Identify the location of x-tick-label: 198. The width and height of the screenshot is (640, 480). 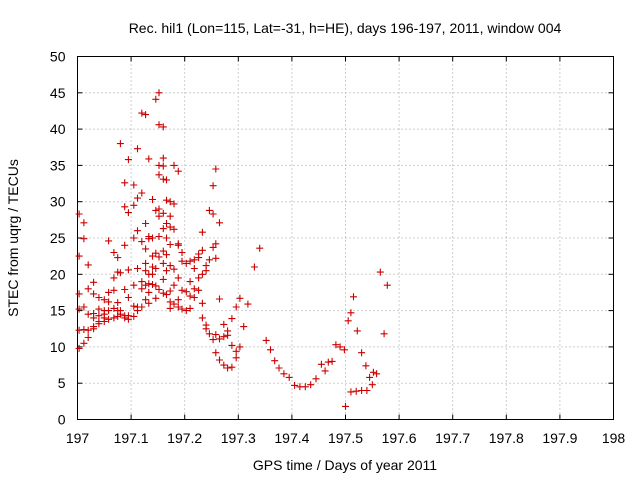
(614, 438).